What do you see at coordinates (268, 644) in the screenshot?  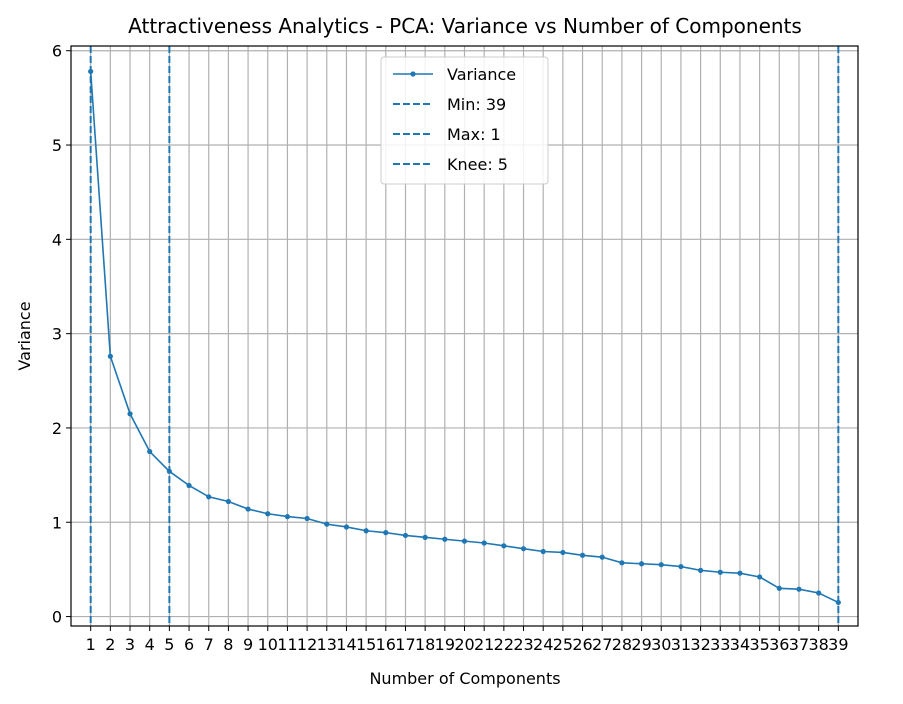 I see `x-tick-label: 10` at bounding box center [268, 644].